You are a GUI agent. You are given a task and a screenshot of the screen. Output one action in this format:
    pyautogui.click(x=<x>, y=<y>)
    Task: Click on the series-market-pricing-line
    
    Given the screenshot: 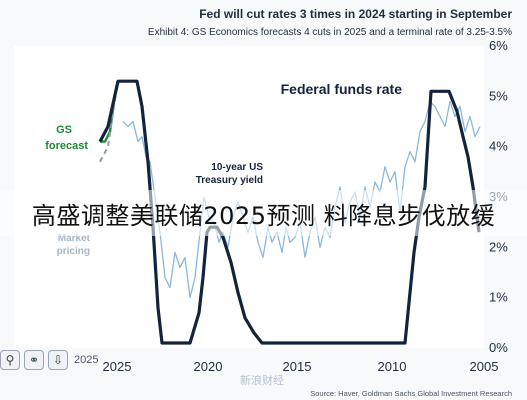 What is the action you would take?
    pyautogui.click(x=109, y=122)
    